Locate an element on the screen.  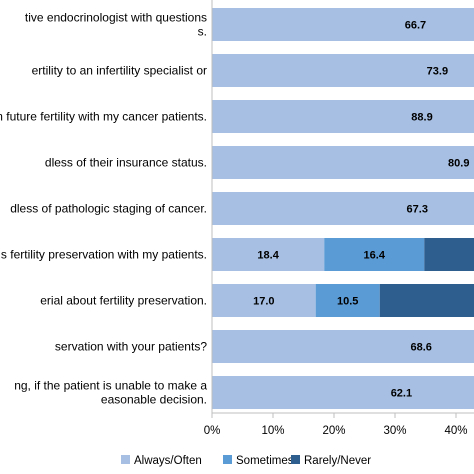
category-label: servation with your patients? is located at coordinates (131, 347).